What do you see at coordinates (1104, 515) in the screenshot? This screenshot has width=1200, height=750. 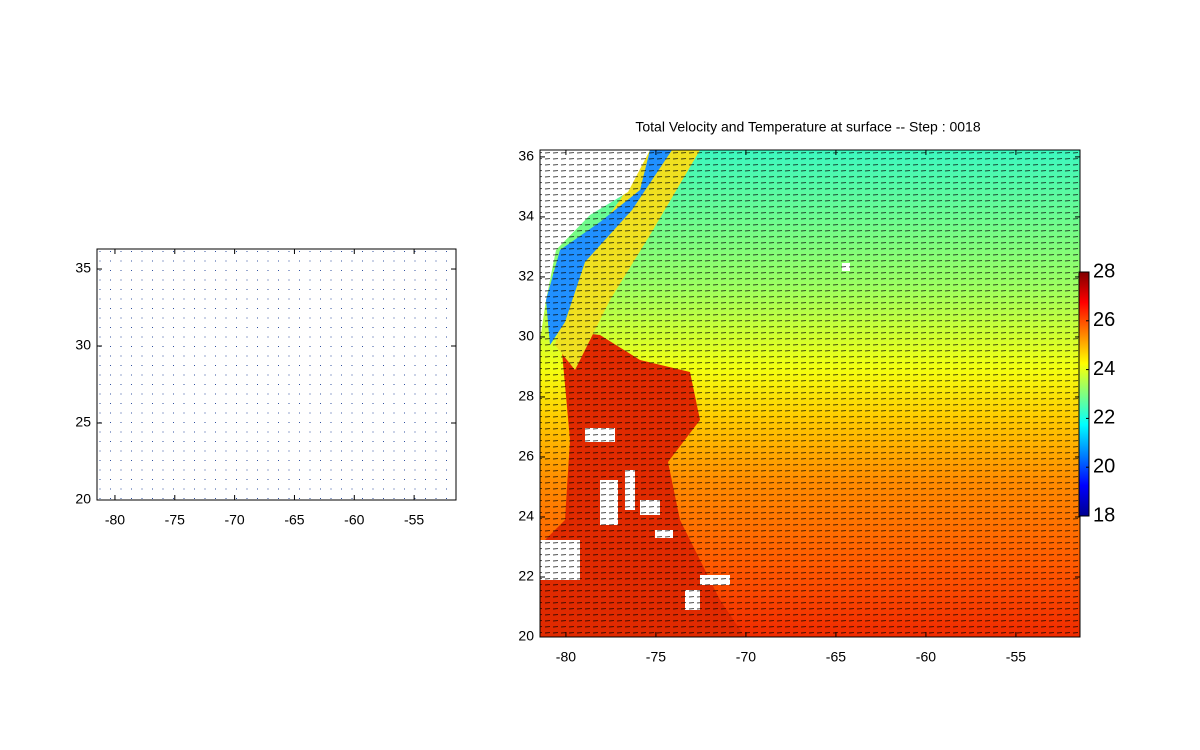 I see `colorbar-tick-label: 18` at bounding box center [1104, 515].